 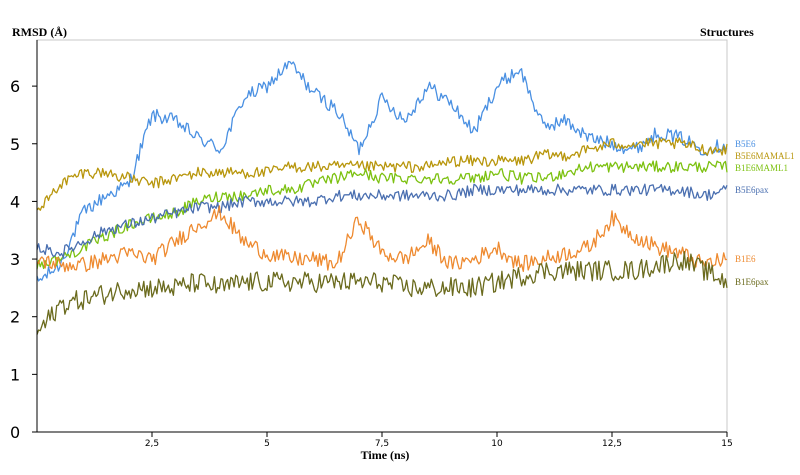 What do you see at coordinates (15, 317) in the screenshot?
I see `y-tick-label: 2` at bounding box center [15, 317].